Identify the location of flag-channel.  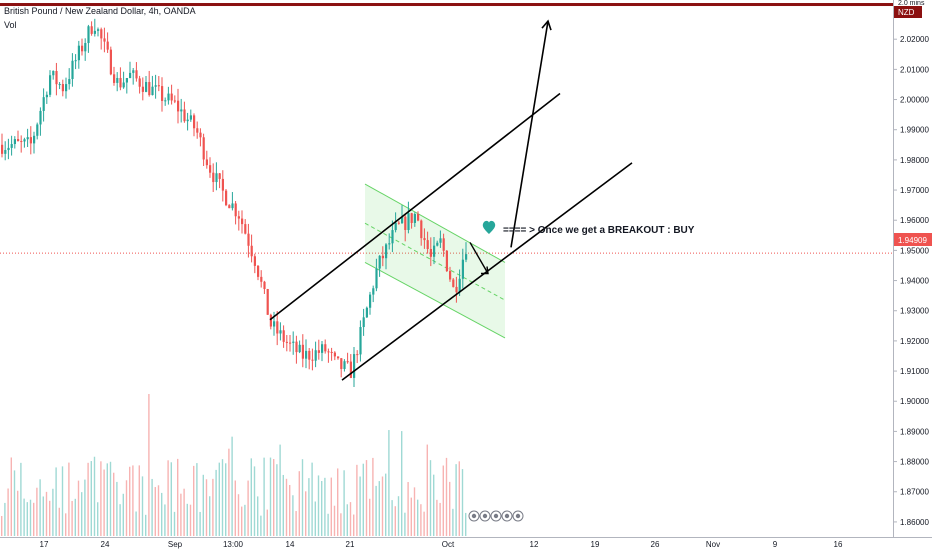
(435, 261).